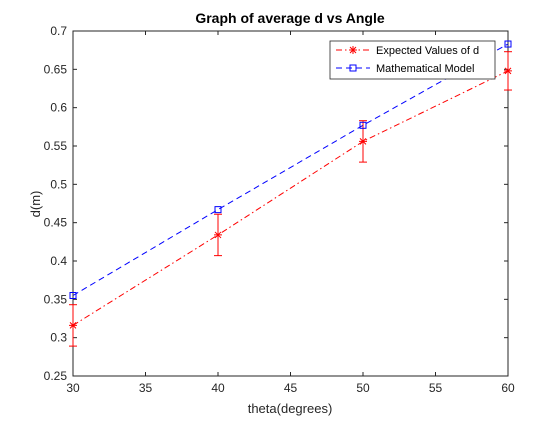 The image size is (560, 425). What do you see at coordinates (290, 18) in the screenshot?
I see `chart-title: Graph of average d vs Angle` at bounding box center [290, 18].